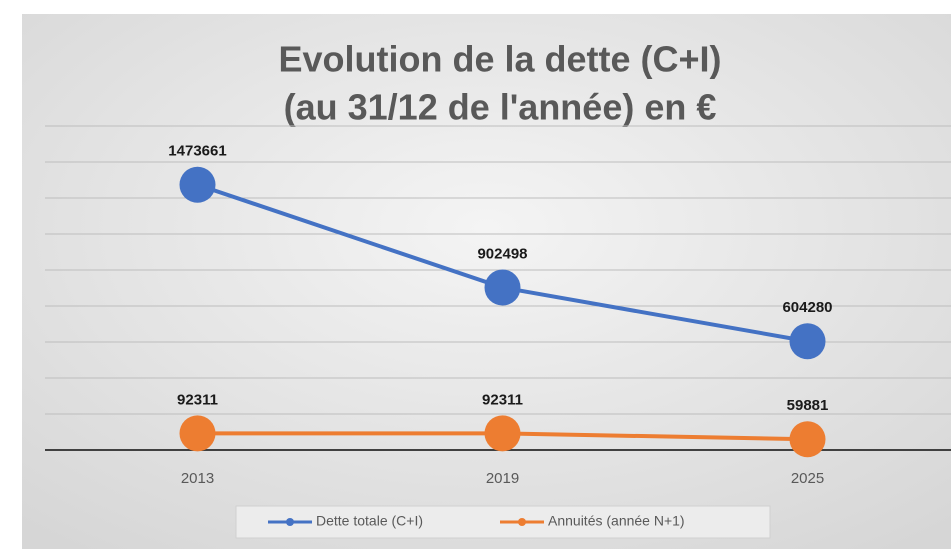 The width and height of the screenshot is (951, 549). Describe the element at coordinates (616, 521) in the screenshot. I see `legend-label: Annuités (année N+1)` at that location.